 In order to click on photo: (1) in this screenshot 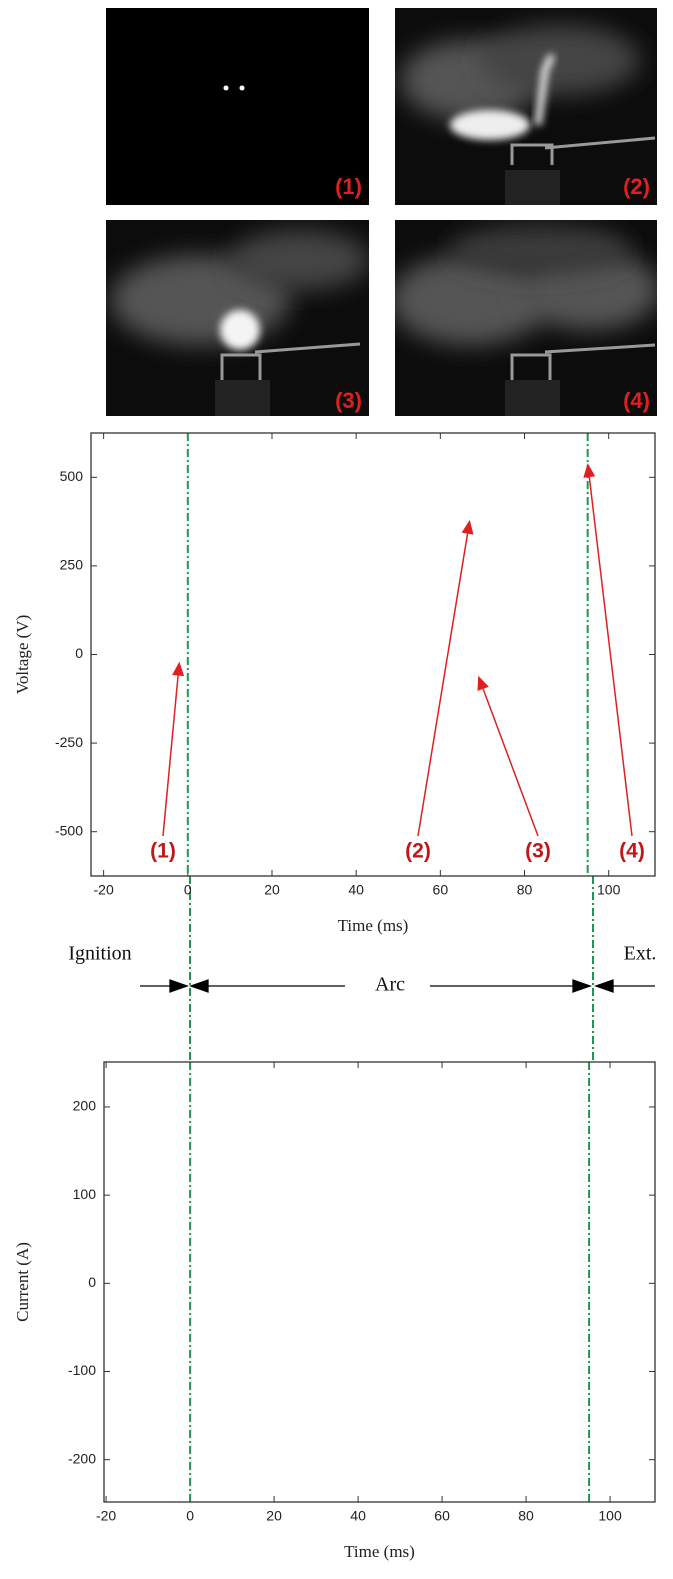, I will do `click(237, 106)`.